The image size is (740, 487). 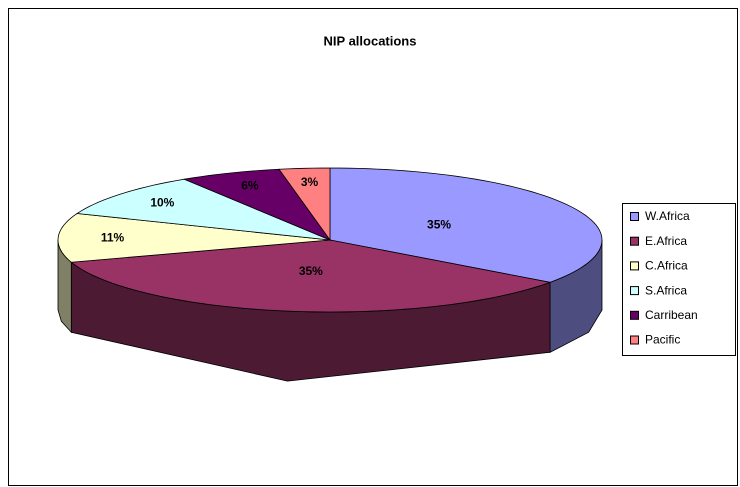 What do you see at coordinates (679, 279) in the screenshot?
I see `legend-box` at bounding box center [679, 279].